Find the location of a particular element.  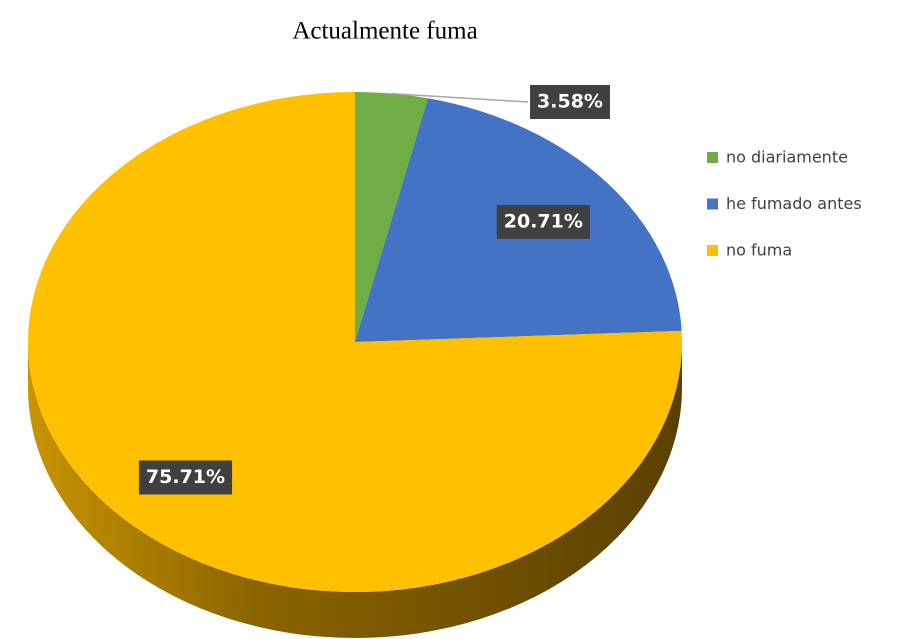

legend-label: he fumado antes is located at coordinates (794, 203).